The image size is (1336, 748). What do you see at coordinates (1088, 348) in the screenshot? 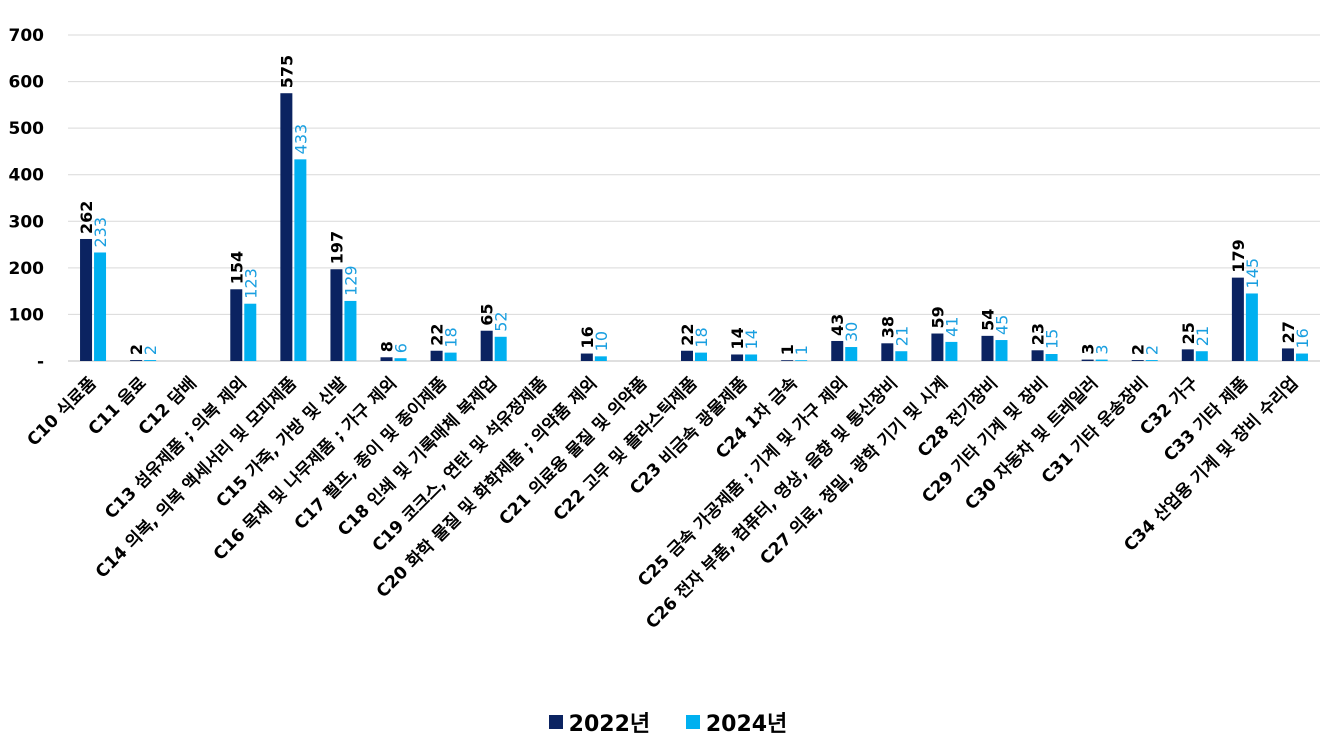
I see `data-label-2022: 3` at bounding box center [1088, 348].